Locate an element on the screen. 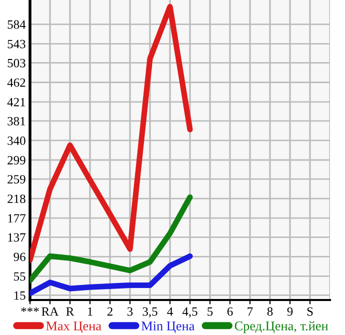 The image size is (345, 335). x-tick-label: 2 is located at coordinates (109, 311).